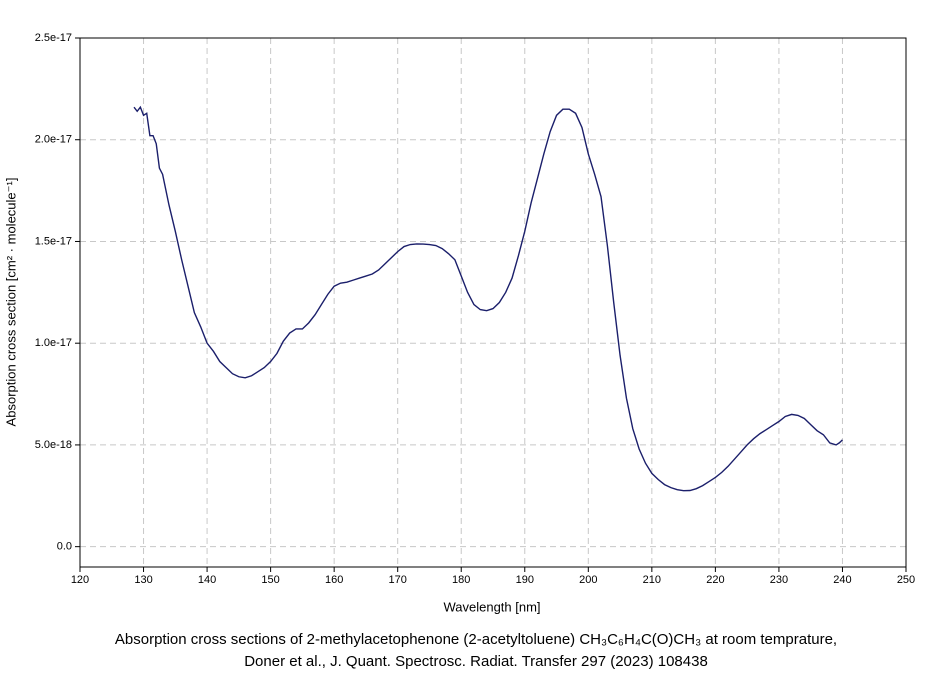 This screenshot has height=673, width=944. Describe the element at coordinates (64, 547) in the screenshot. I see `y-tick-label: 0.0` at that location.